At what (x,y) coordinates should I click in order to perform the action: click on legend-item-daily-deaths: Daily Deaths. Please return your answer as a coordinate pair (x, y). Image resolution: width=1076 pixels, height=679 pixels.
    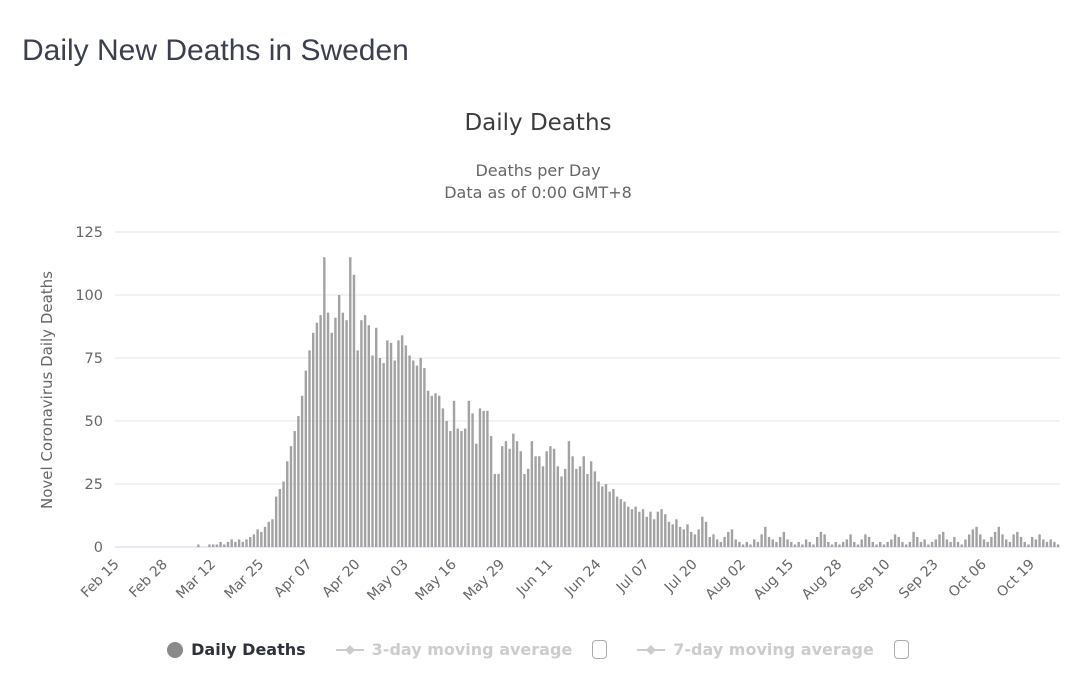
    Looking at the image, I should click on (236, 649).